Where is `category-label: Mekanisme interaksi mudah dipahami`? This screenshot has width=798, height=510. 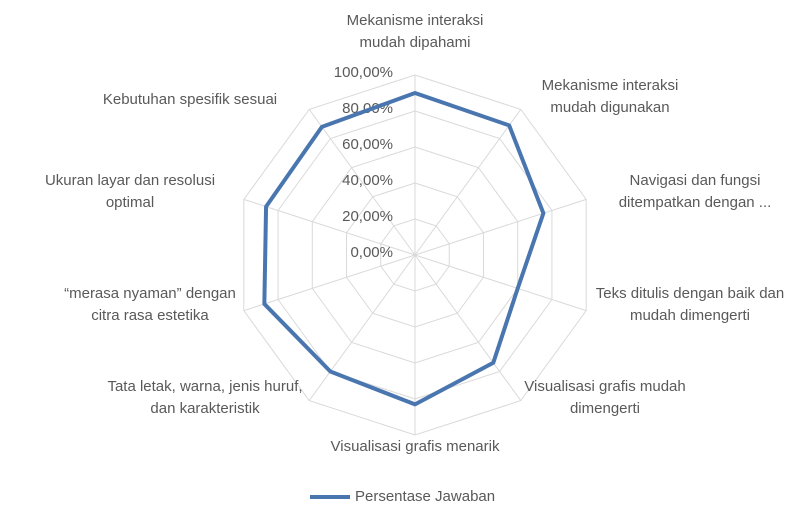
category-label: Mekanisme interaksi mudah dipahami is located at coordinates (415, 31).